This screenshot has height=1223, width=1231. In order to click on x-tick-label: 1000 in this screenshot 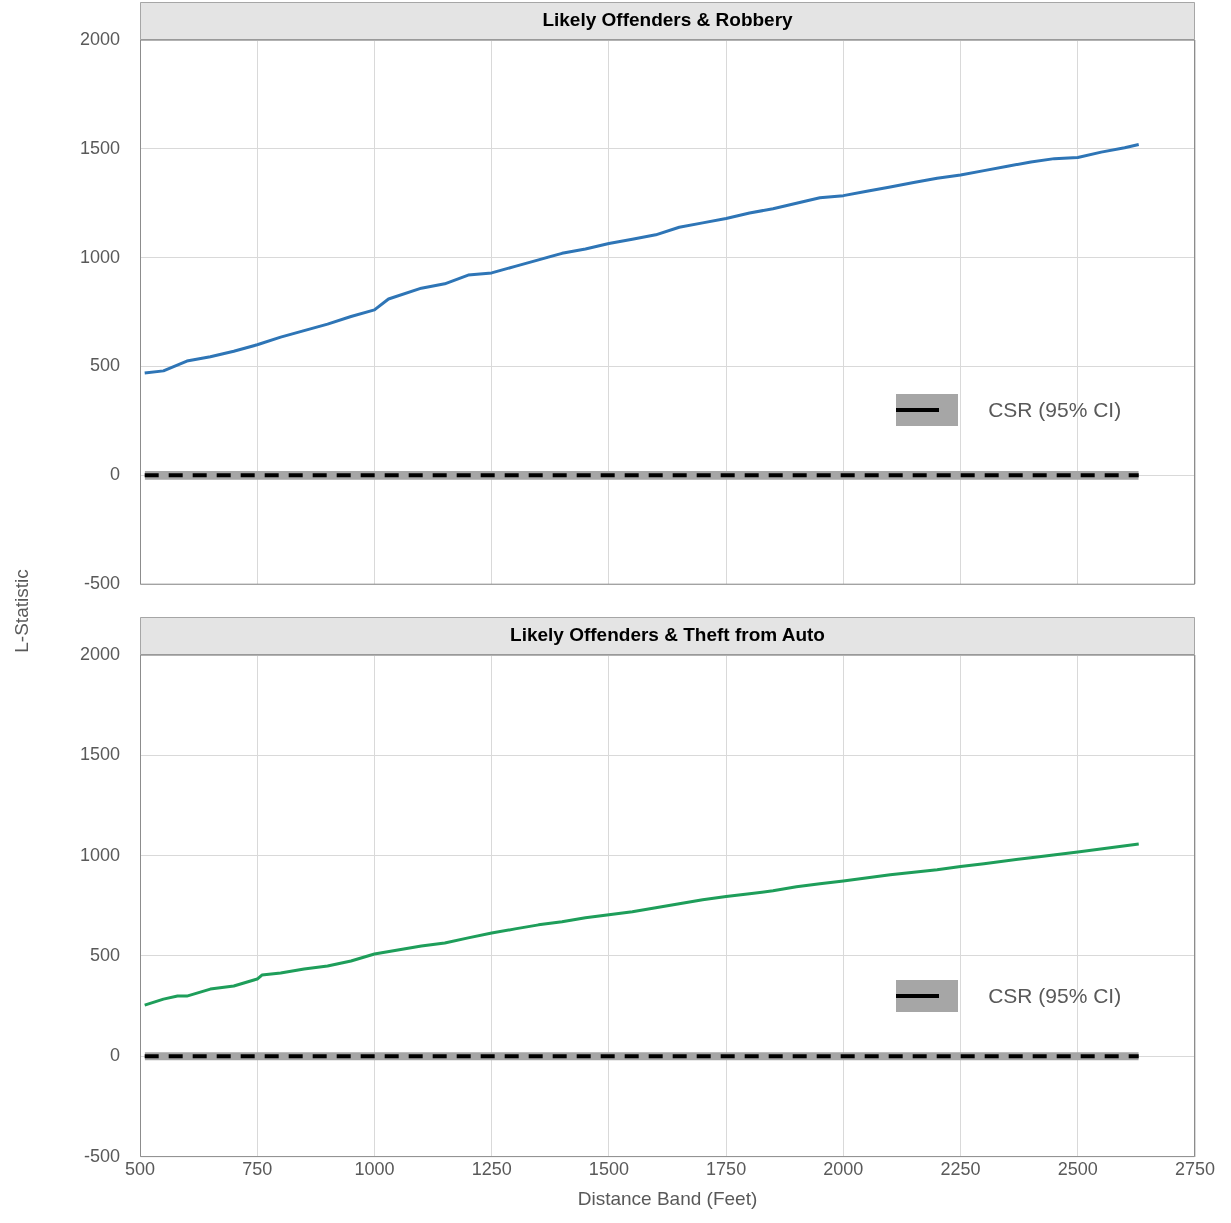, I will do `click(374, 1169)`.